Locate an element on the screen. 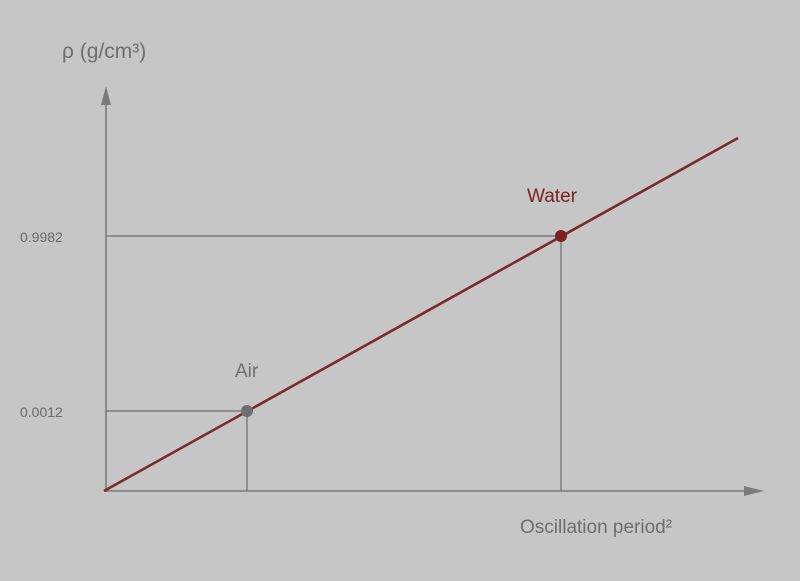 Image resolution: width=800 pixels, height=581 pixels. x-axis-arrowhead is located at coordinates (754, 491).